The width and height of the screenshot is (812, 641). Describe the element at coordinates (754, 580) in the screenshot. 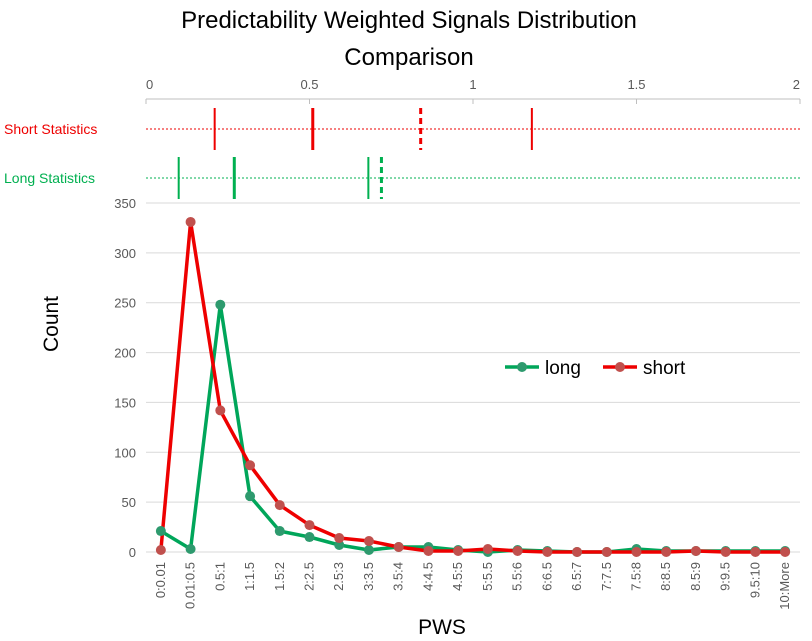

I see `x-tick-label: 9.5:10` at that location.